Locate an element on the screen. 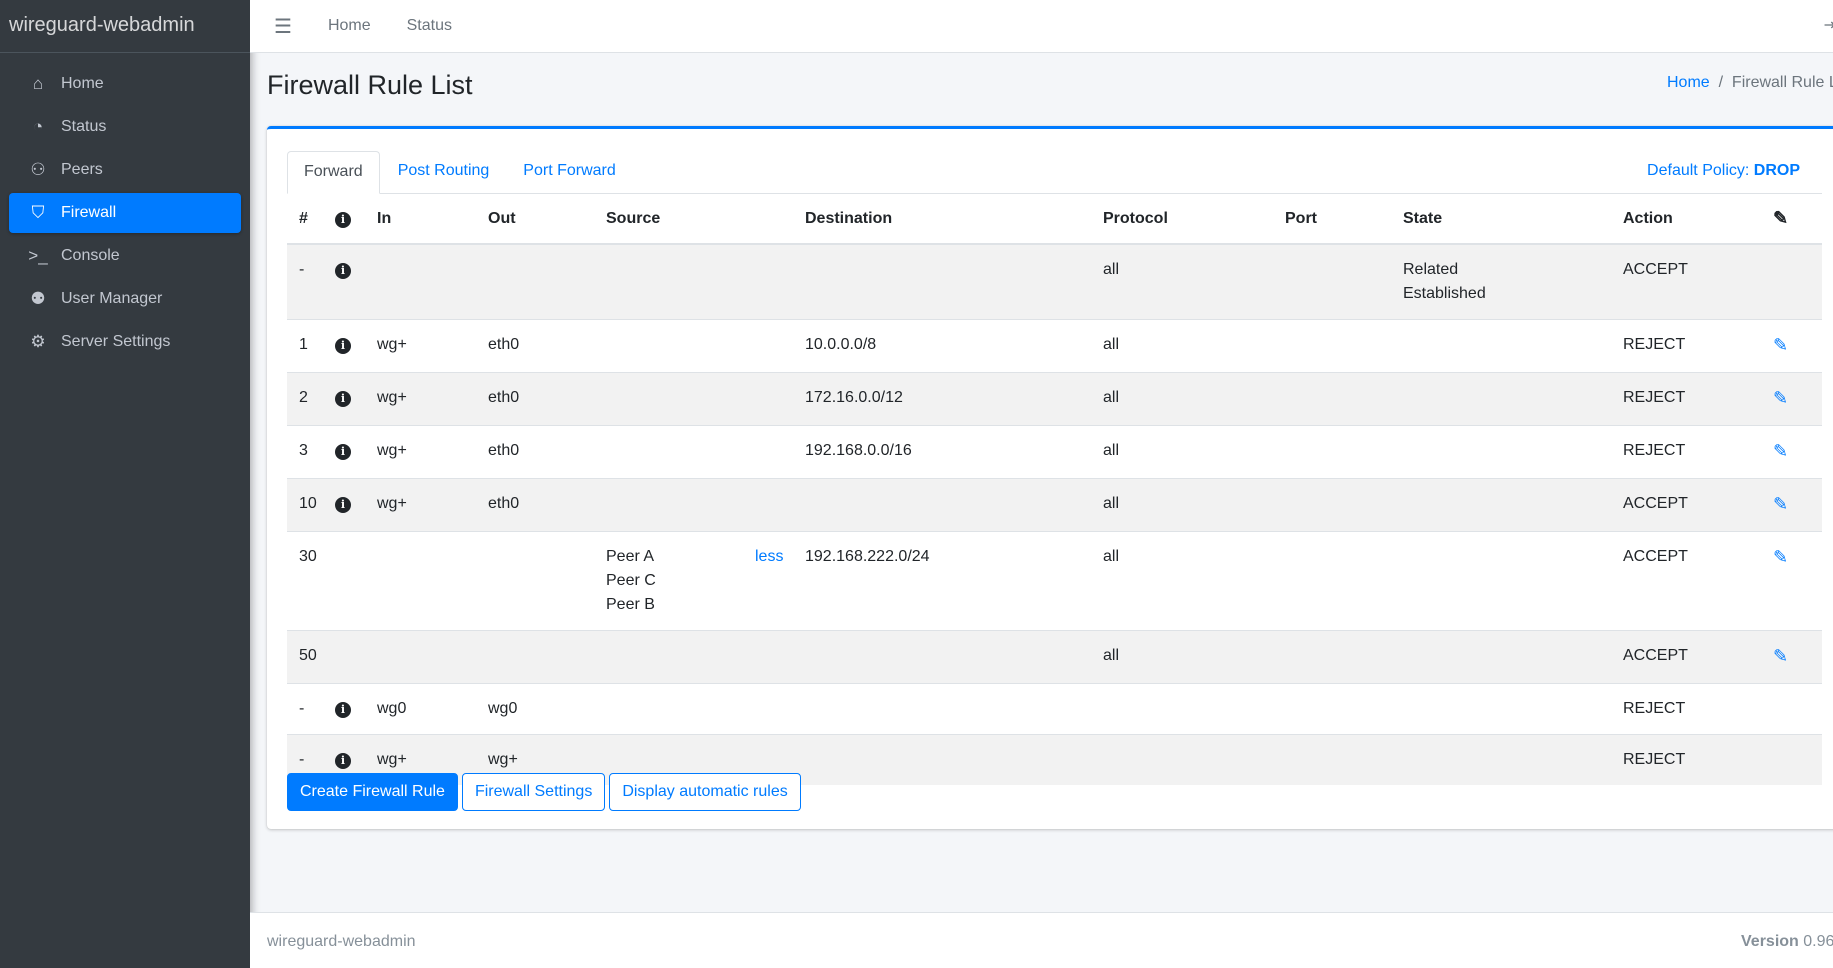 The height and width of the screenshot is (968, 1833). cell-destination: 192.168.222.0/24 is located at coordinates (942, 581).